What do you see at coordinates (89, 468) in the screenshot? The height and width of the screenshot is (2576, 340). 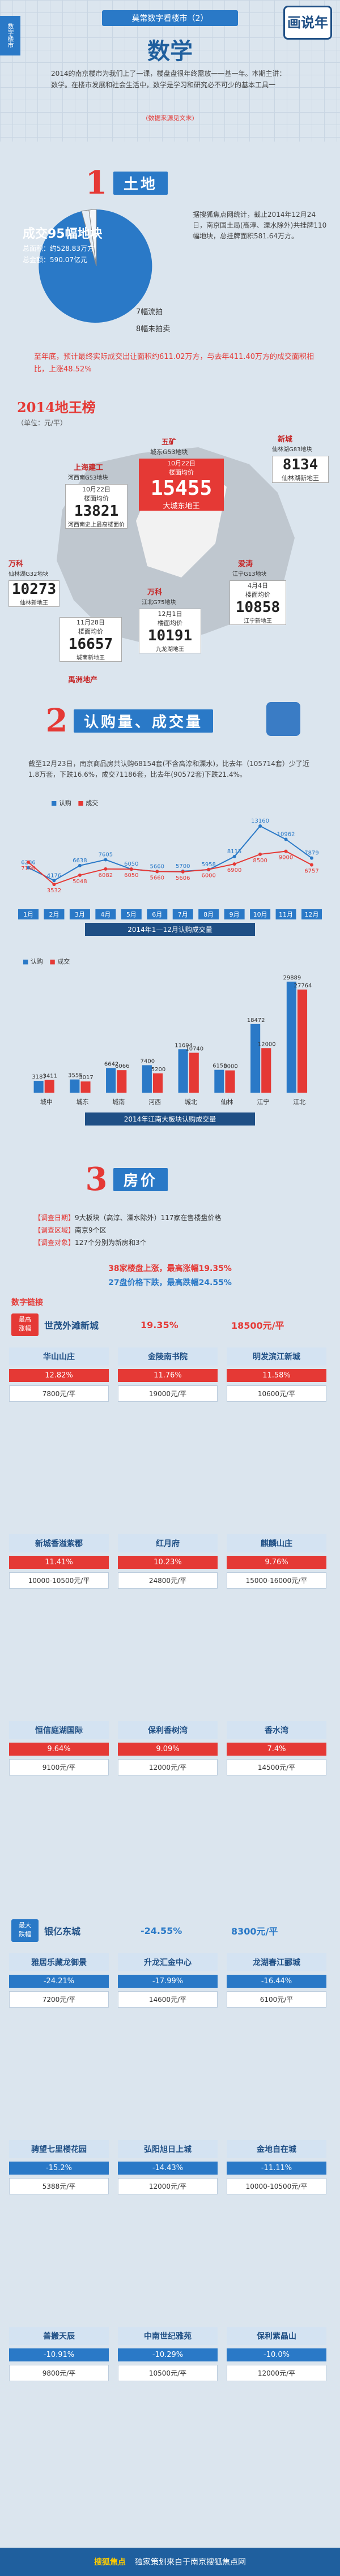 I see `king-2-district: 上海建工` at bounding box center [89, 468].